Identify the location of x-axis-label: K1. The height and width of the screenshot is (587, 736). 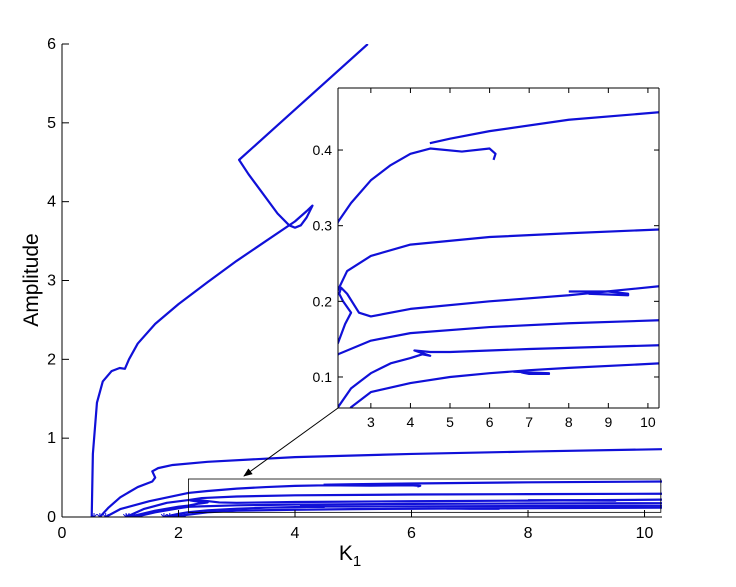
(350, 556).